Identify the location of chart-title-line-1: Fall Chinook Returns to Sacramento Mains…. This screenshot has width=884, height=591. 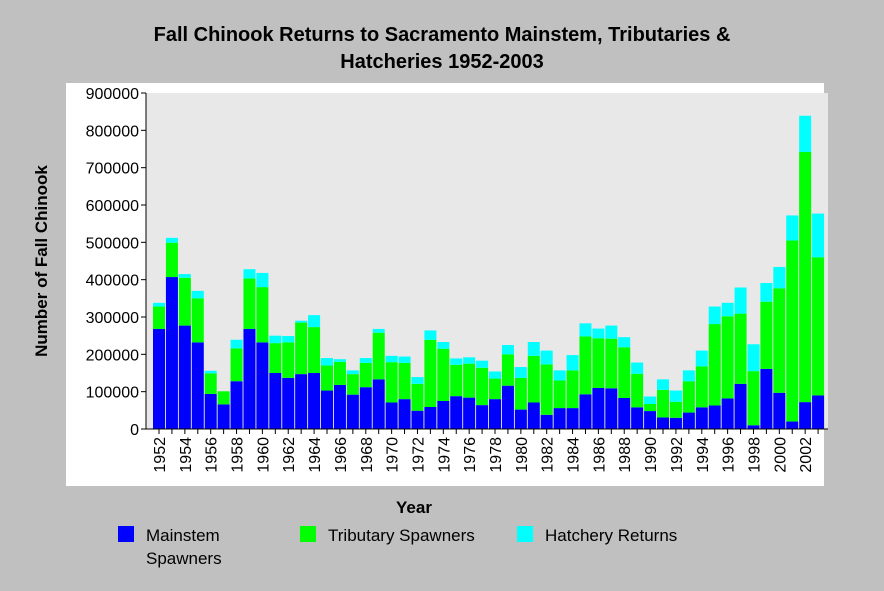
(442, 35).